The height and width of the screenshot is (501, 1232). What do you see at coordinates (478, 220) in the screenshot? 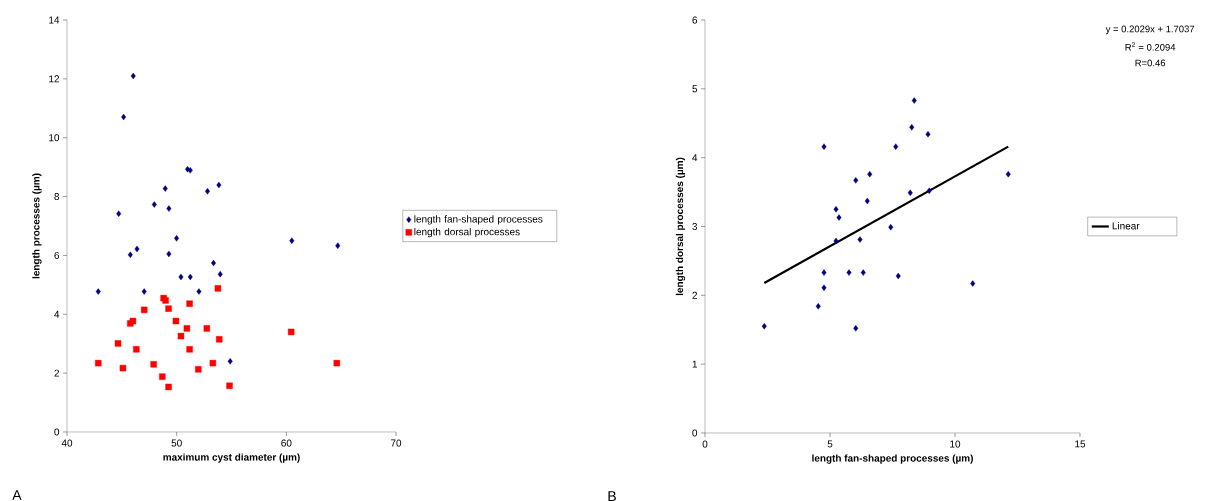
I see `legend-label: length fan-shaped processes` at bounding box center [478, 220].